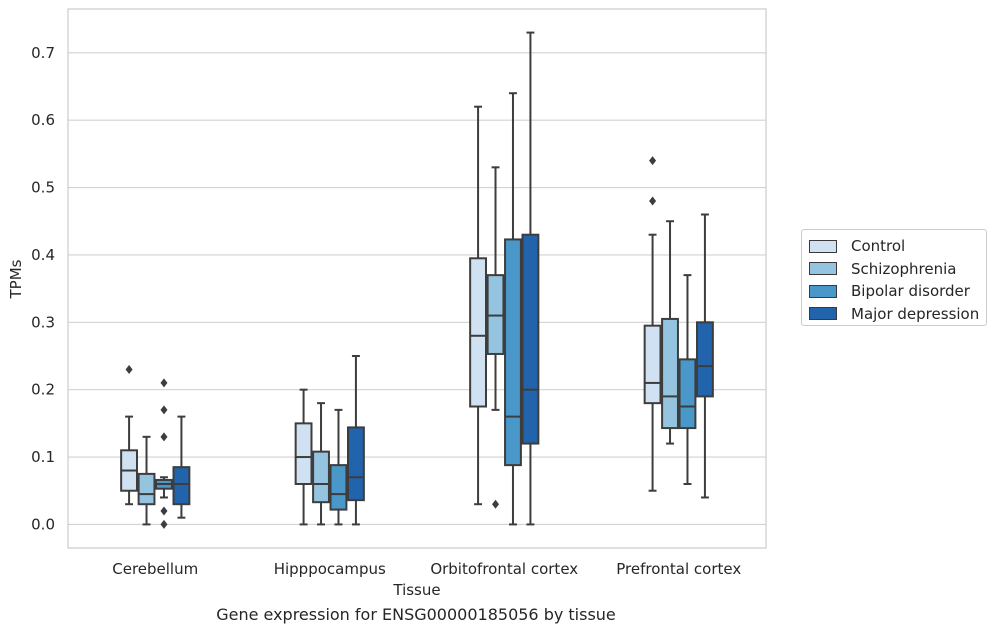 This screenshot has width=997, height=634. I want to click on y-tick-label: 0.6, so click(43, 120).